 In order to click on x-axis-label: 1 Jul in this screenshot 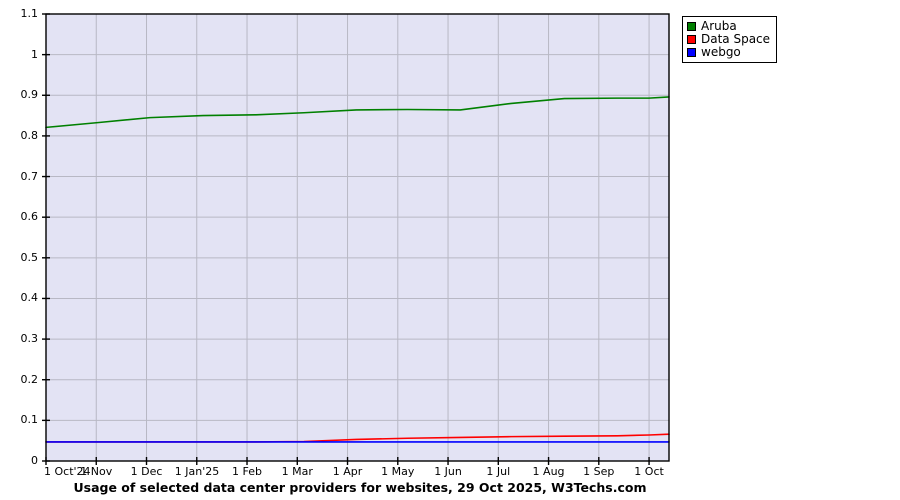, I will do `click(498, 471)`.